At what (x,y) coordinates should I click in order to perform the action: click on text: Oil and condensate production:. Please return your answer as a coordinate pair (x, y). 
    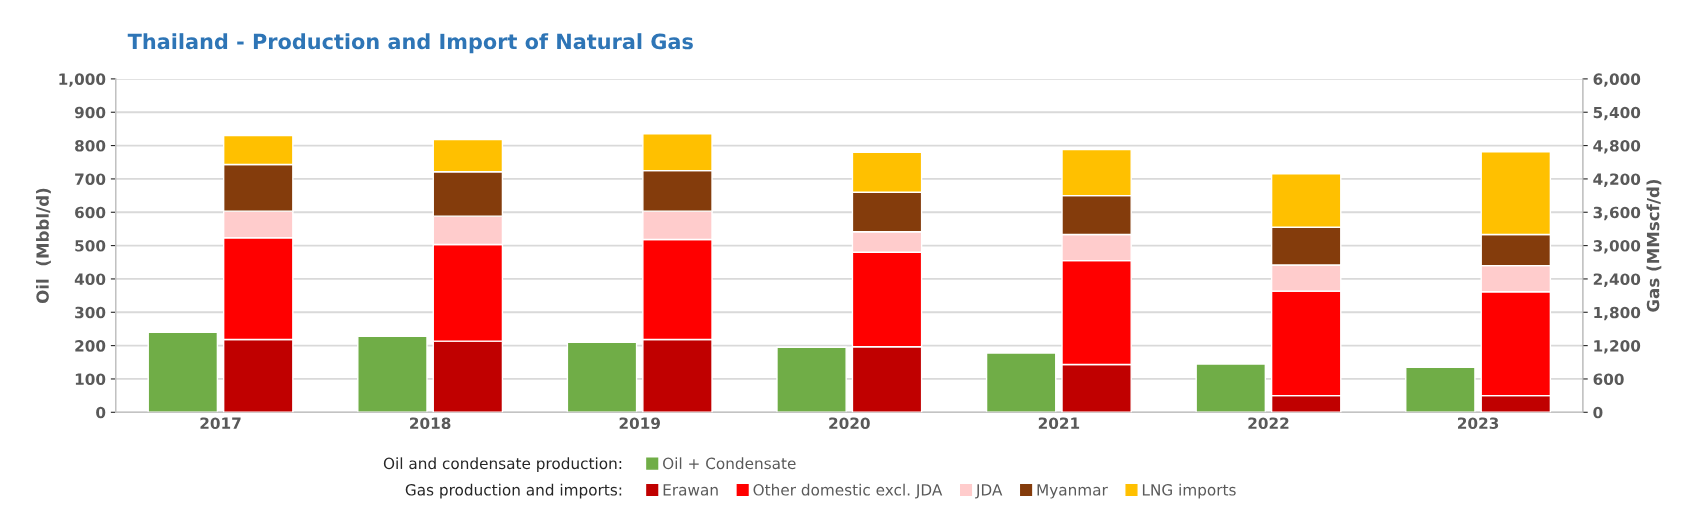
    Looking at the image, I should click on (502, 465).